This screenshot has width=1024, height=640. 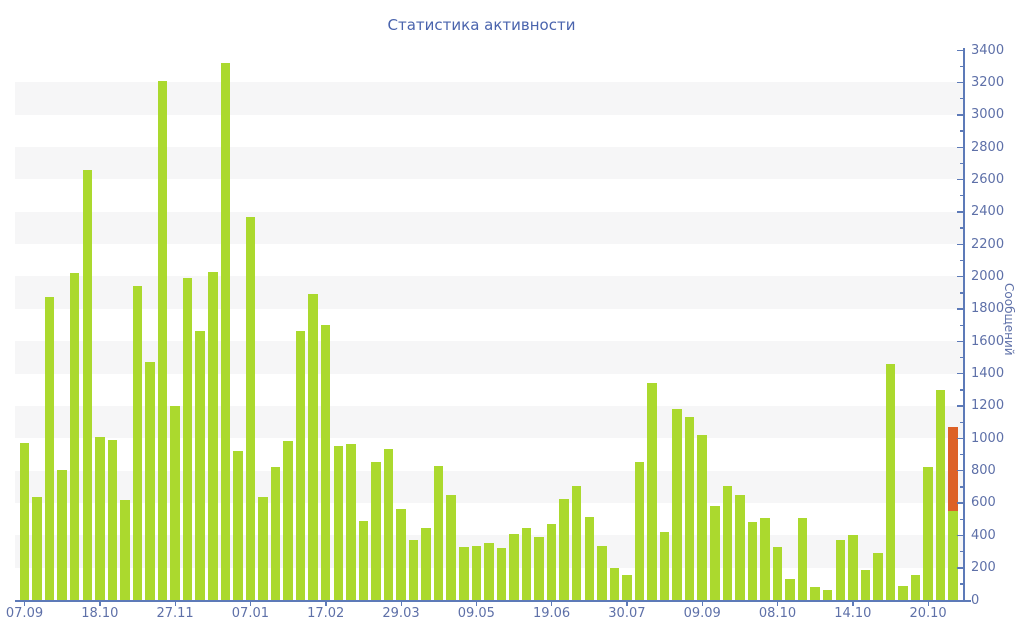 I want to click on x-tick-label: 09.05, so click(x=476, y=613).